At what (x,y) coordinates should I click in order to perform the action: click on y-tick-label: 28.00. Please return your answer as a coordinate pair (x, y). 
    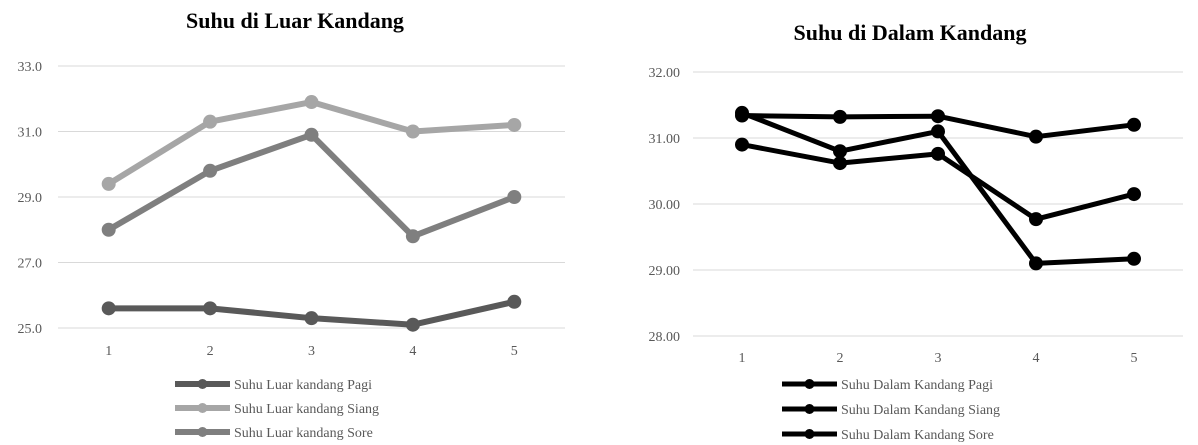
    Looking at the image, I should click on (665, 337).